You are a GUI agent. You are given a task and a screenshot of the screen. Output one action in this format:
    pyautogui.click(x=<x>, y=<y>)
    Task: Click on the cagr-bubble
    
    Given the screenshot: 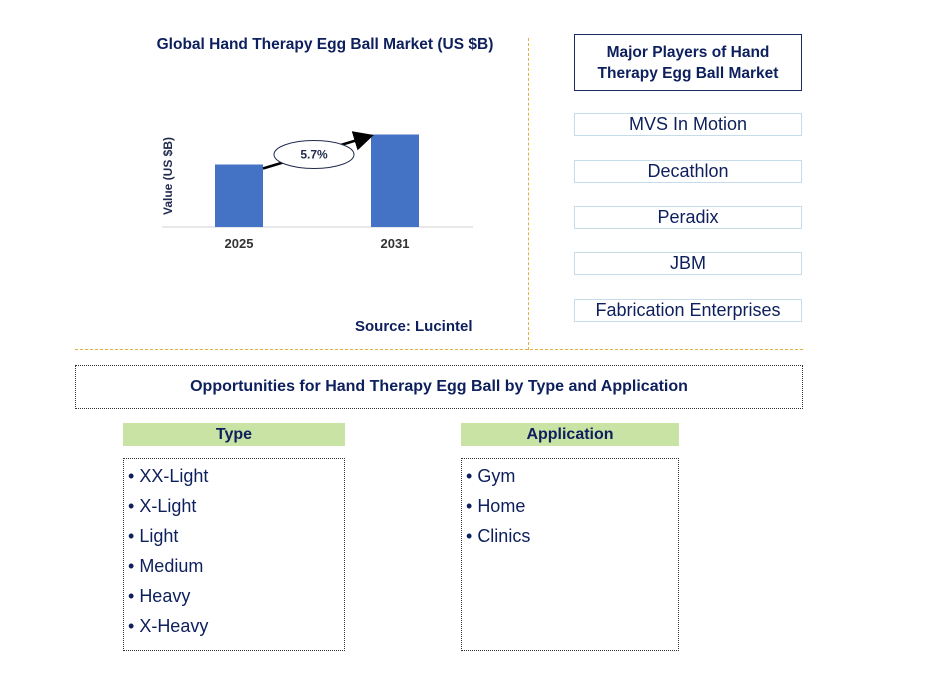 What is the action you would take?
    pyautogui.click(x=314, y=154)
    